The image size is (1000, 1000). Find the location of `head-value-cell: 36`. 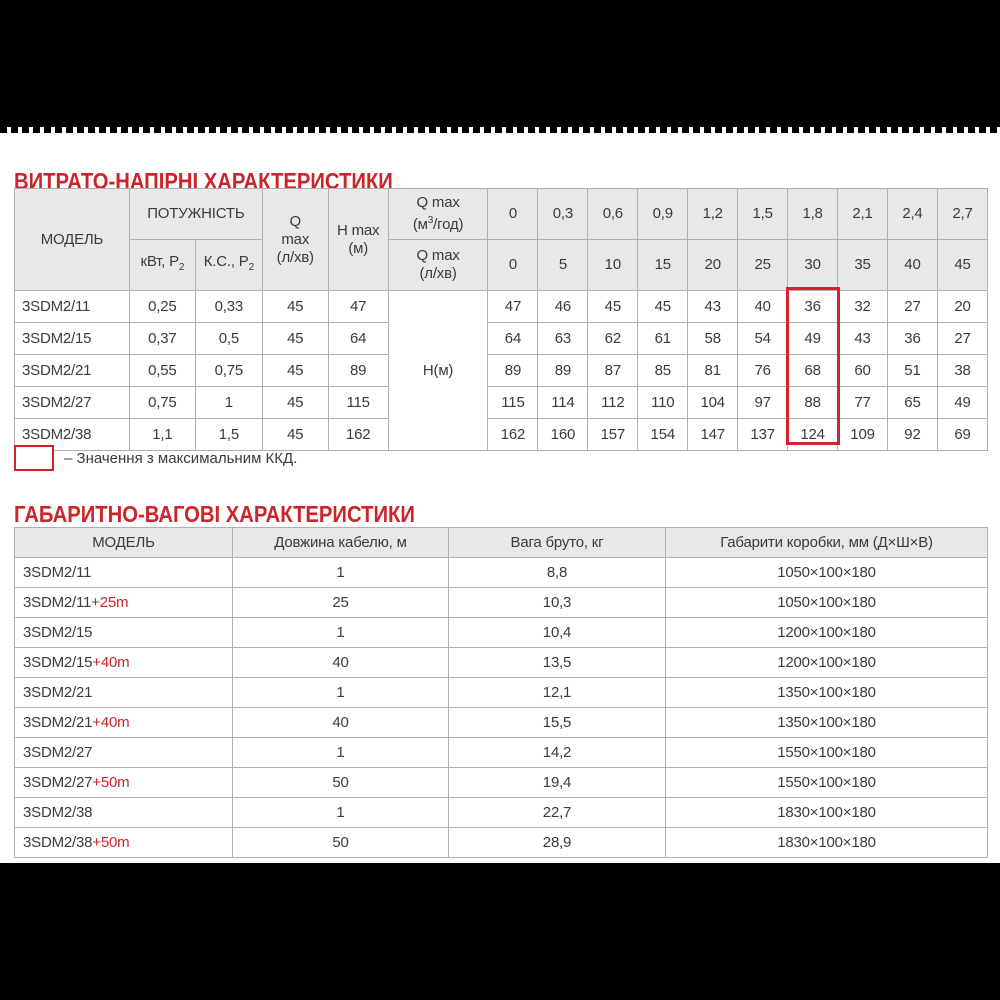

head-value-cell: 36 is located at coordinates (912, 338).